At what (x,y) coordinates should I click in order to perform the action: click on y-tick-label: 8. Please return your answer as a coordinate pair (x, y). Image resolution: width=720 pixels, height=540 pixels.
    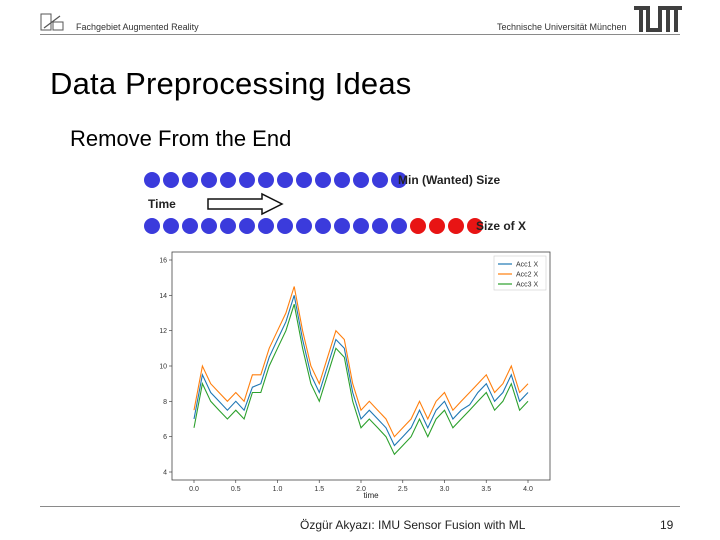
    Looking at the image, I should click on (165, 402).